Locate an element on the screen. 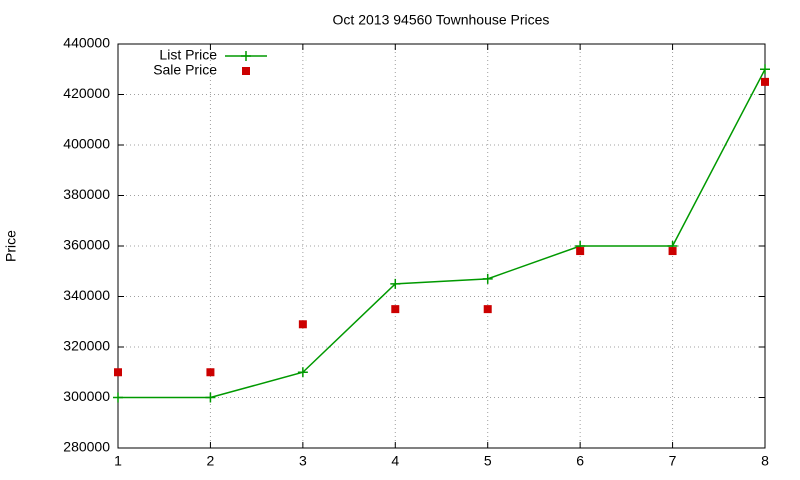  chart-title: Oct 2013 94560 Townhouse Prices is located at coordinates (441, 20).